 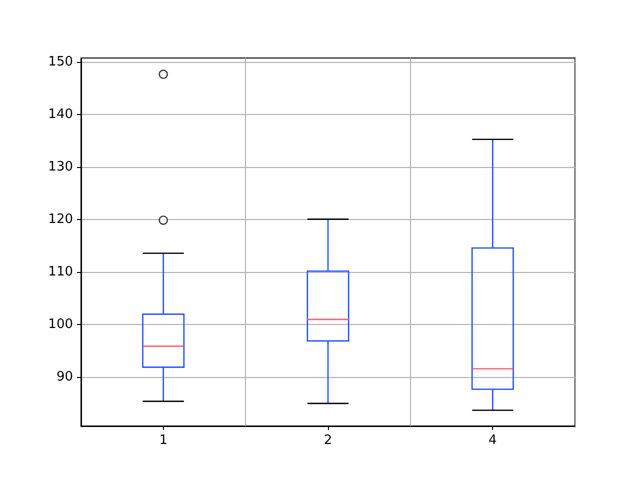 What do you see at coordinates (163, 440) in the screenshot?
I see `x-tick-label: 1` at bounding box center [163, 440].